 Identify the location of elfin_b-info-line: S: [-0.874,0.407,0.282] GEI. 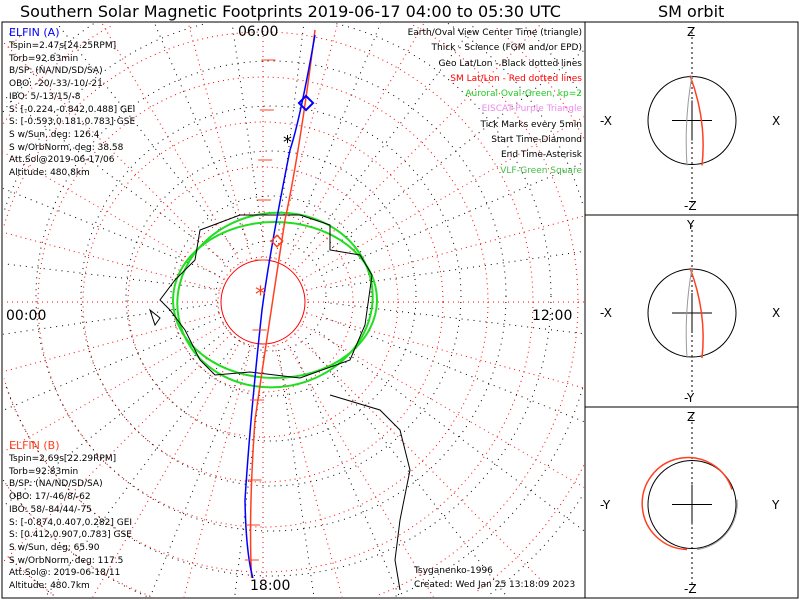
(71, 522).